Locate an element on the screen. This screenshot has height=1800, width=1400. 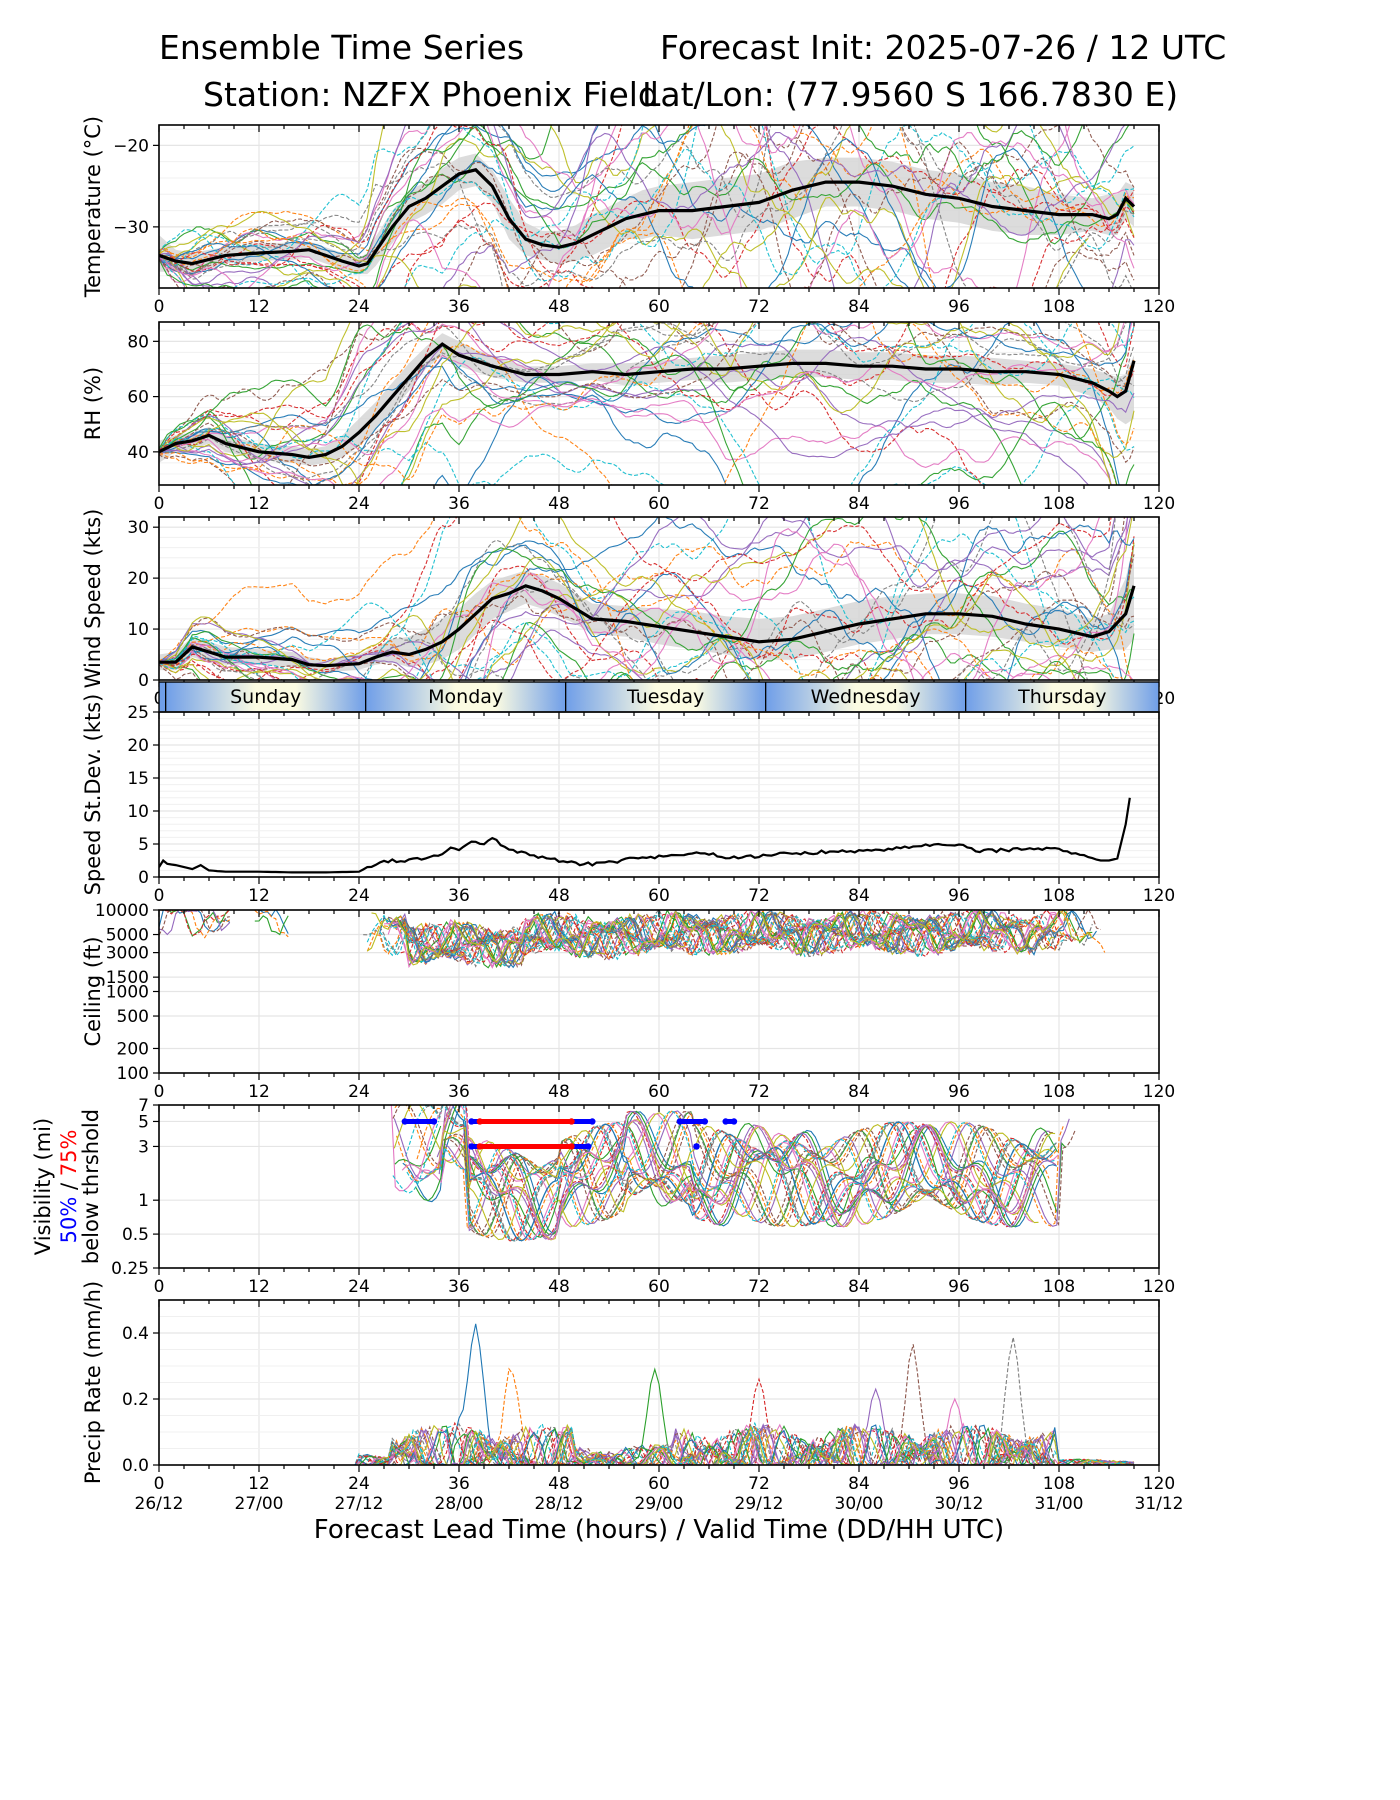
legend-50-pct: 50% is located at coordinates (69, 1220).